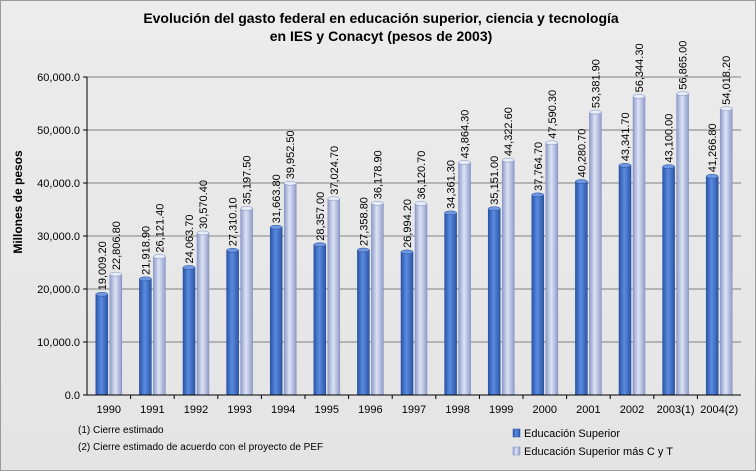 This screenshot has height=472, width=756. Describe the element at coordinates (321, 216) in the screenshot. I see `data-label: 28,357.00` at that location.